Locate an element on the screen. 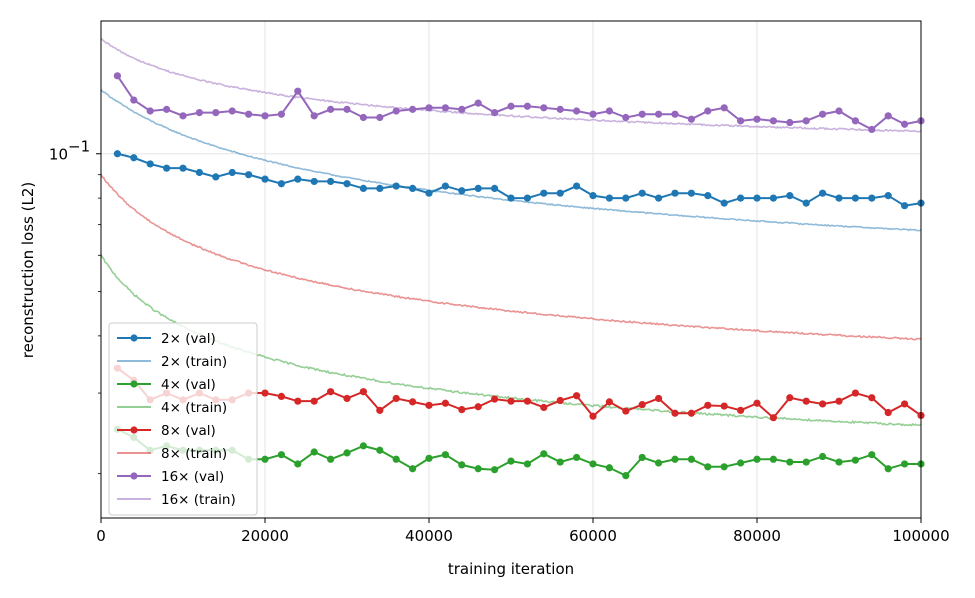 This screenshot has width=975, height=598. legend-label: 16× (val) is located at coordinates (192, 477).